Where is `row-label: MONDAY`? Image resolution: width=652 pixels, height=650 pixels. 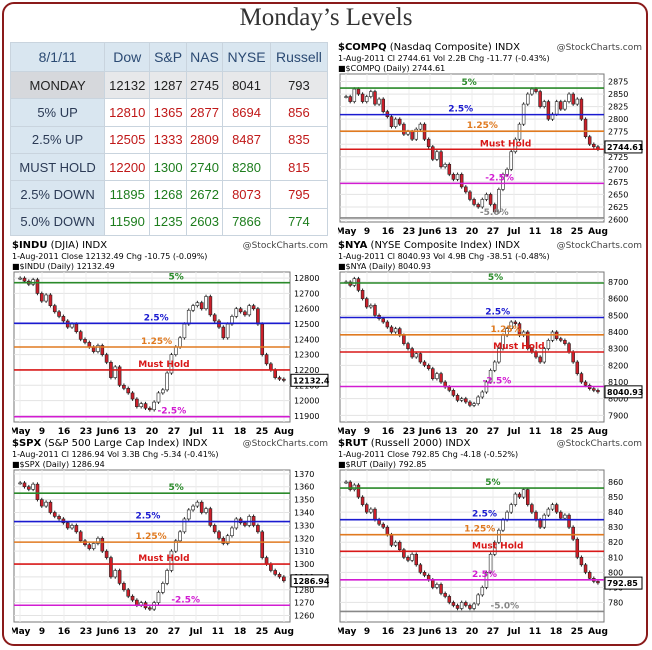 row-label: MONDAY is located at coordinates (57, 85).